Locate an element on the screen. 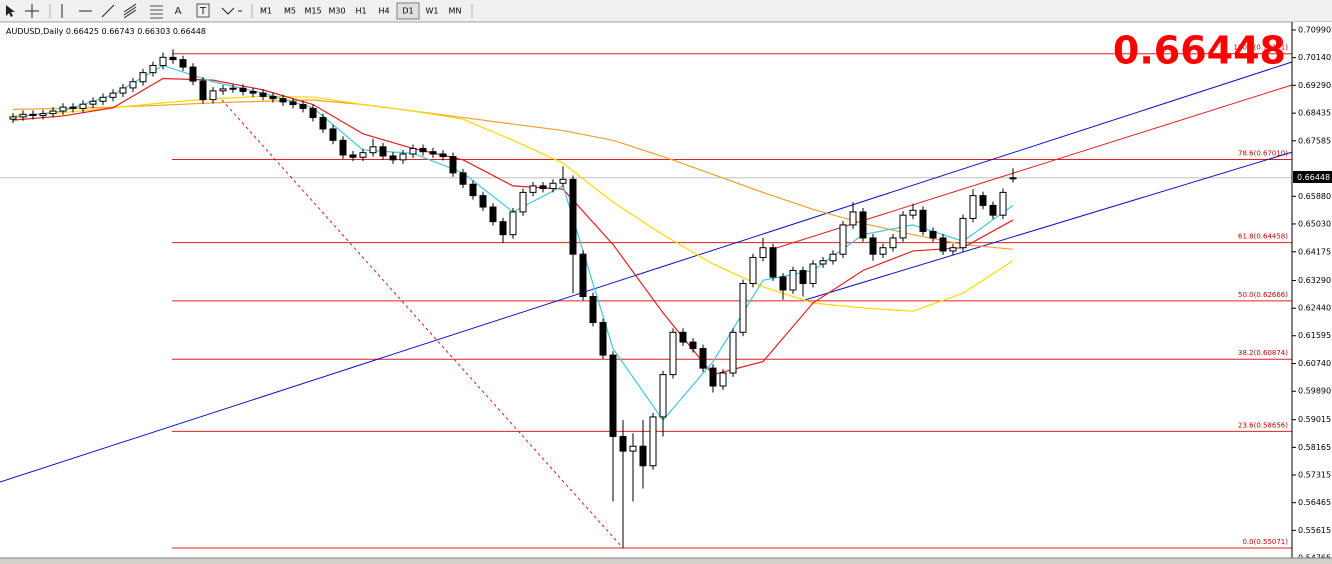 The width and height of the screenshot is (1332, 564). y-tick-label: 0.67585 is located at coordinates (1314, 140).